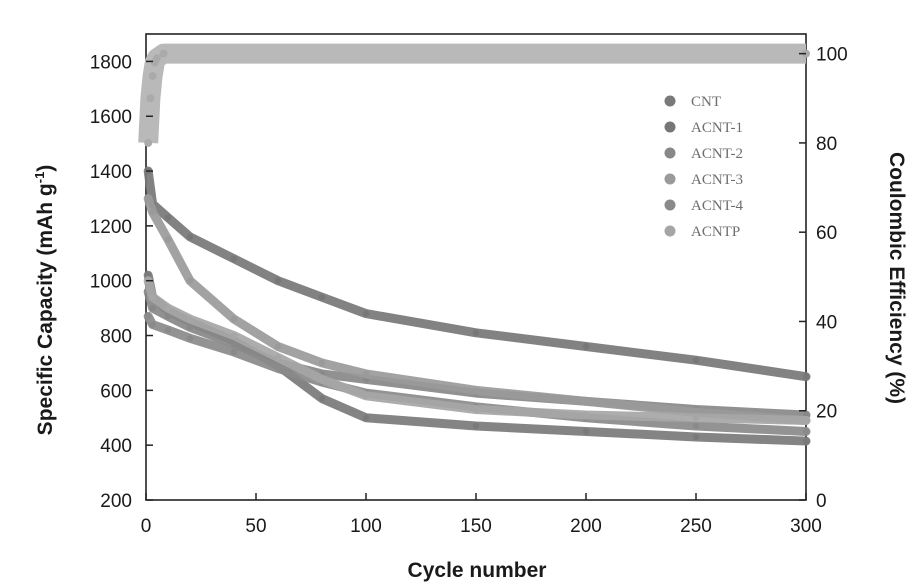 The height and width of the screenshot is (587, 924). What do you see at coordinates (717, 128) in the screenshot?
I see `legend-label-acnt-1: ACNT-1` at bounding box center [717, 128].